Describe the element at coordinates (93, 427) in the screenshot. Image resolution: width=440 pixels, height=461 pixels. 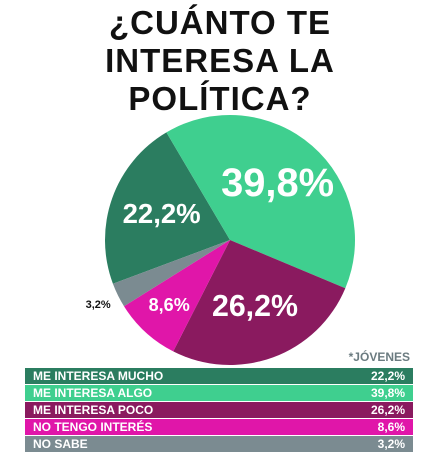
I see `legend-label: NO TENGO INTERÉS` at that location.